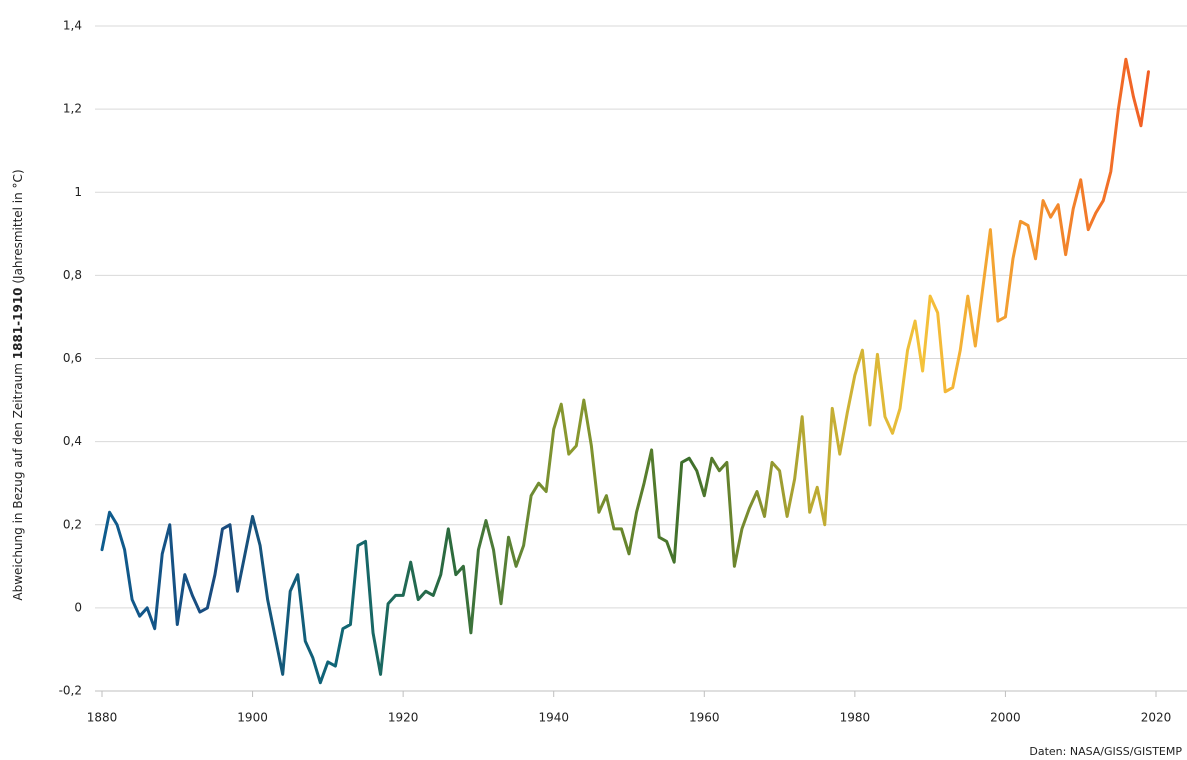 This screenshot has width=1187, height=760. I want to click on y-tick-label: 0,4, so click(72, 441).